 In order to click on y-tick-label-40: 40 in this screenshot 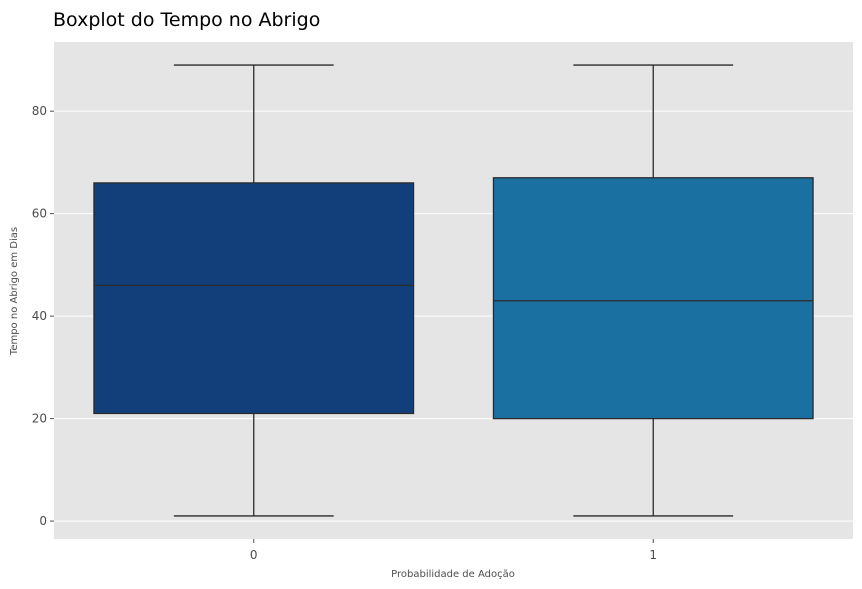, I will do `click(39, 316)`.